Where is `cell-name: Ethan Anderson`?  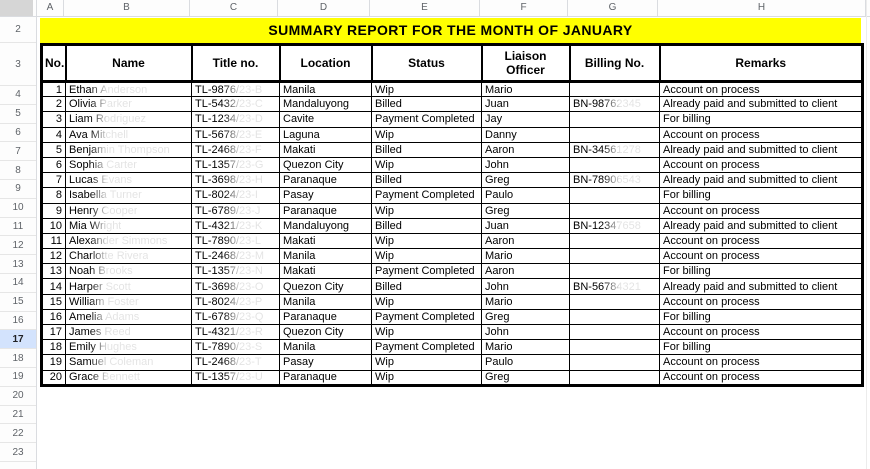 cell-name: Ethan Anderson is located at coordinates (128, 89).